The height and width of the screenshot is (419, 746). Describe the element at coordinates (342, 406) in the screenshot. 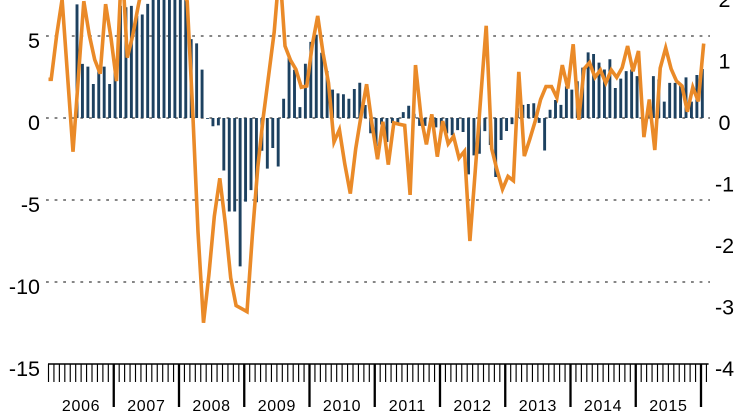

I see `svg-text: 2010` at that location.